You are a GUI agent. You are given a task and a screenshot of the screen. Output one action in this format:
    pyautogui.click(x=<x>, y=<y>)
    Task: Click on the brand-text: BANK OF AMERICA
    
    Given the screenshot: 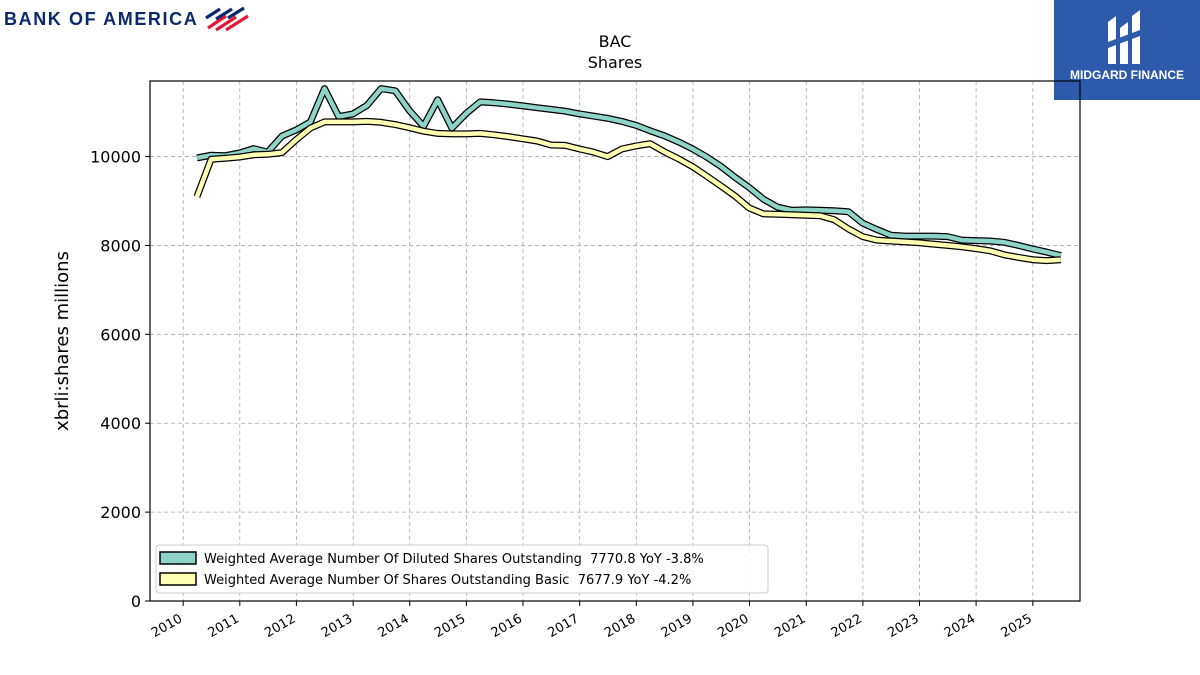 What is the action you would take?
    pyautogui.click(x=101, y=18)
    